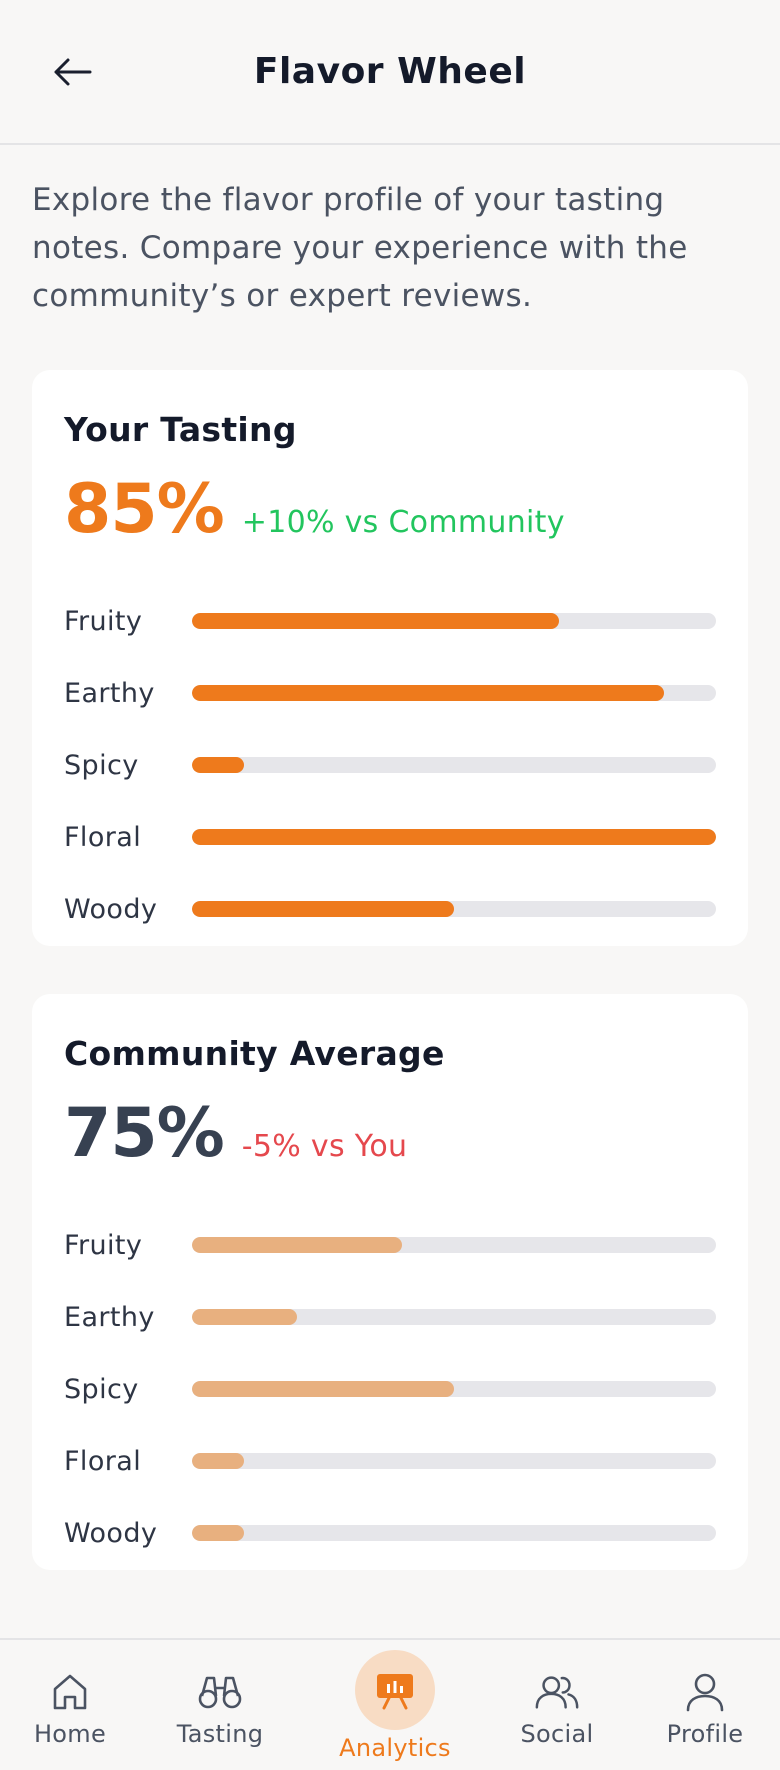 The width and height of the screenshot is (780, 1770). Describe the element at coordinates (144, 509) in the screenshot. I see `score-value: 85%` at that location.